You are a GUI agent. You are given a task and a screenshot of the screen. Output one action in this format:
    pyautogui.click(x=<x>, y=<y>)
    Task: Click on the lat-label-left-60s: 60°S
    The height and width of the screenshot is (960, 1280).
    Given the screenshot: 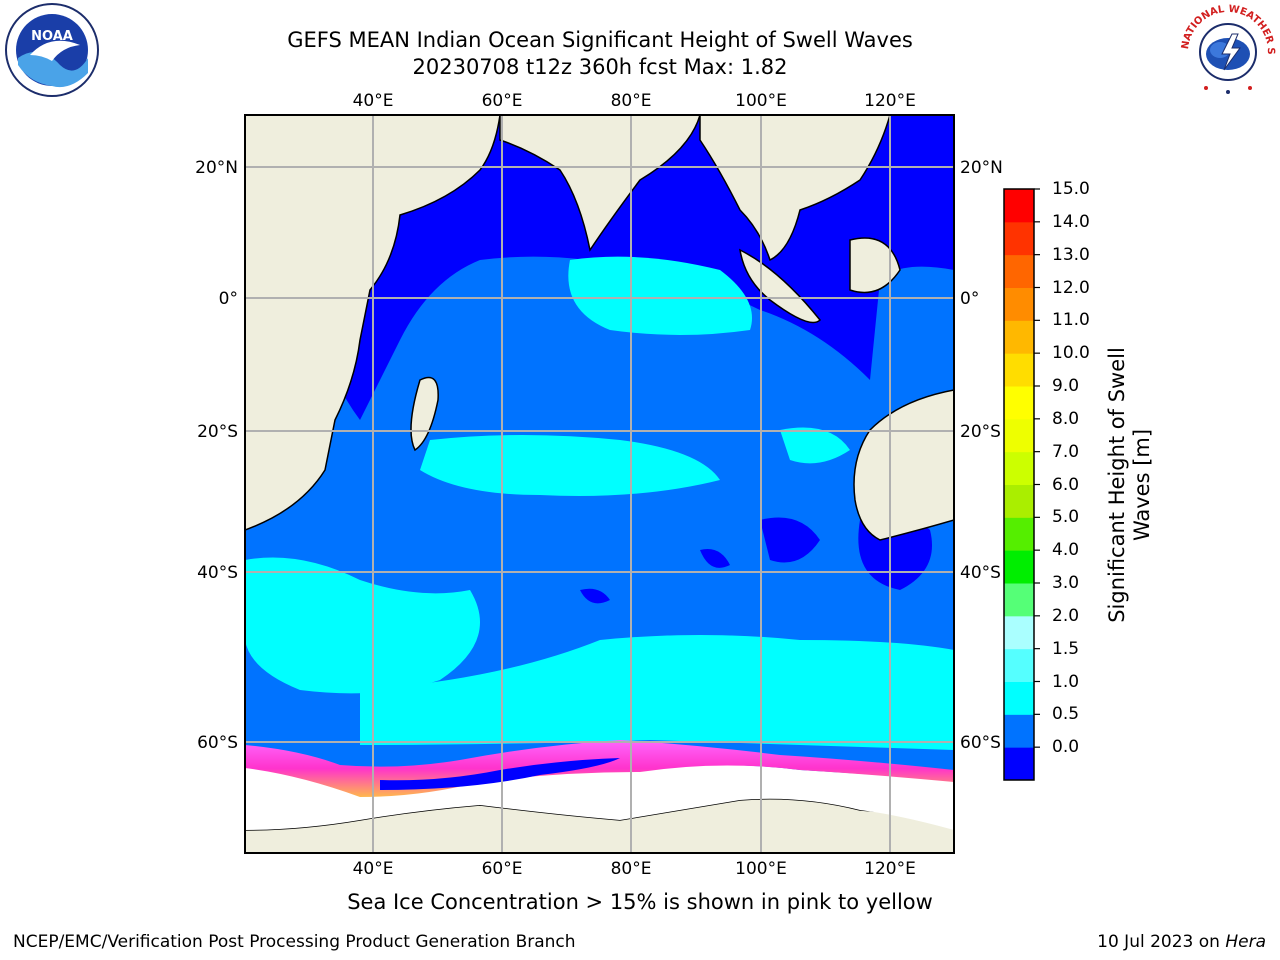 What is the action you would take?
    pyautogui.click(x=217, y=743)
    